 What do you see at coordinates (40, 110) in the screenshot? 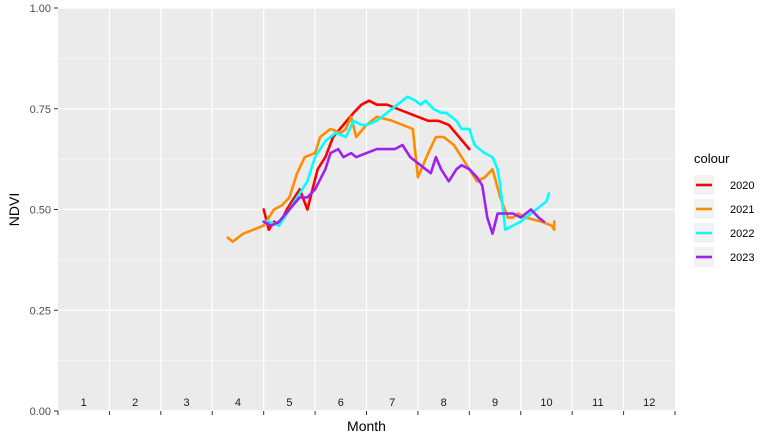
I see `y-tick-label: 0.75` at bounding box center [40, 110].